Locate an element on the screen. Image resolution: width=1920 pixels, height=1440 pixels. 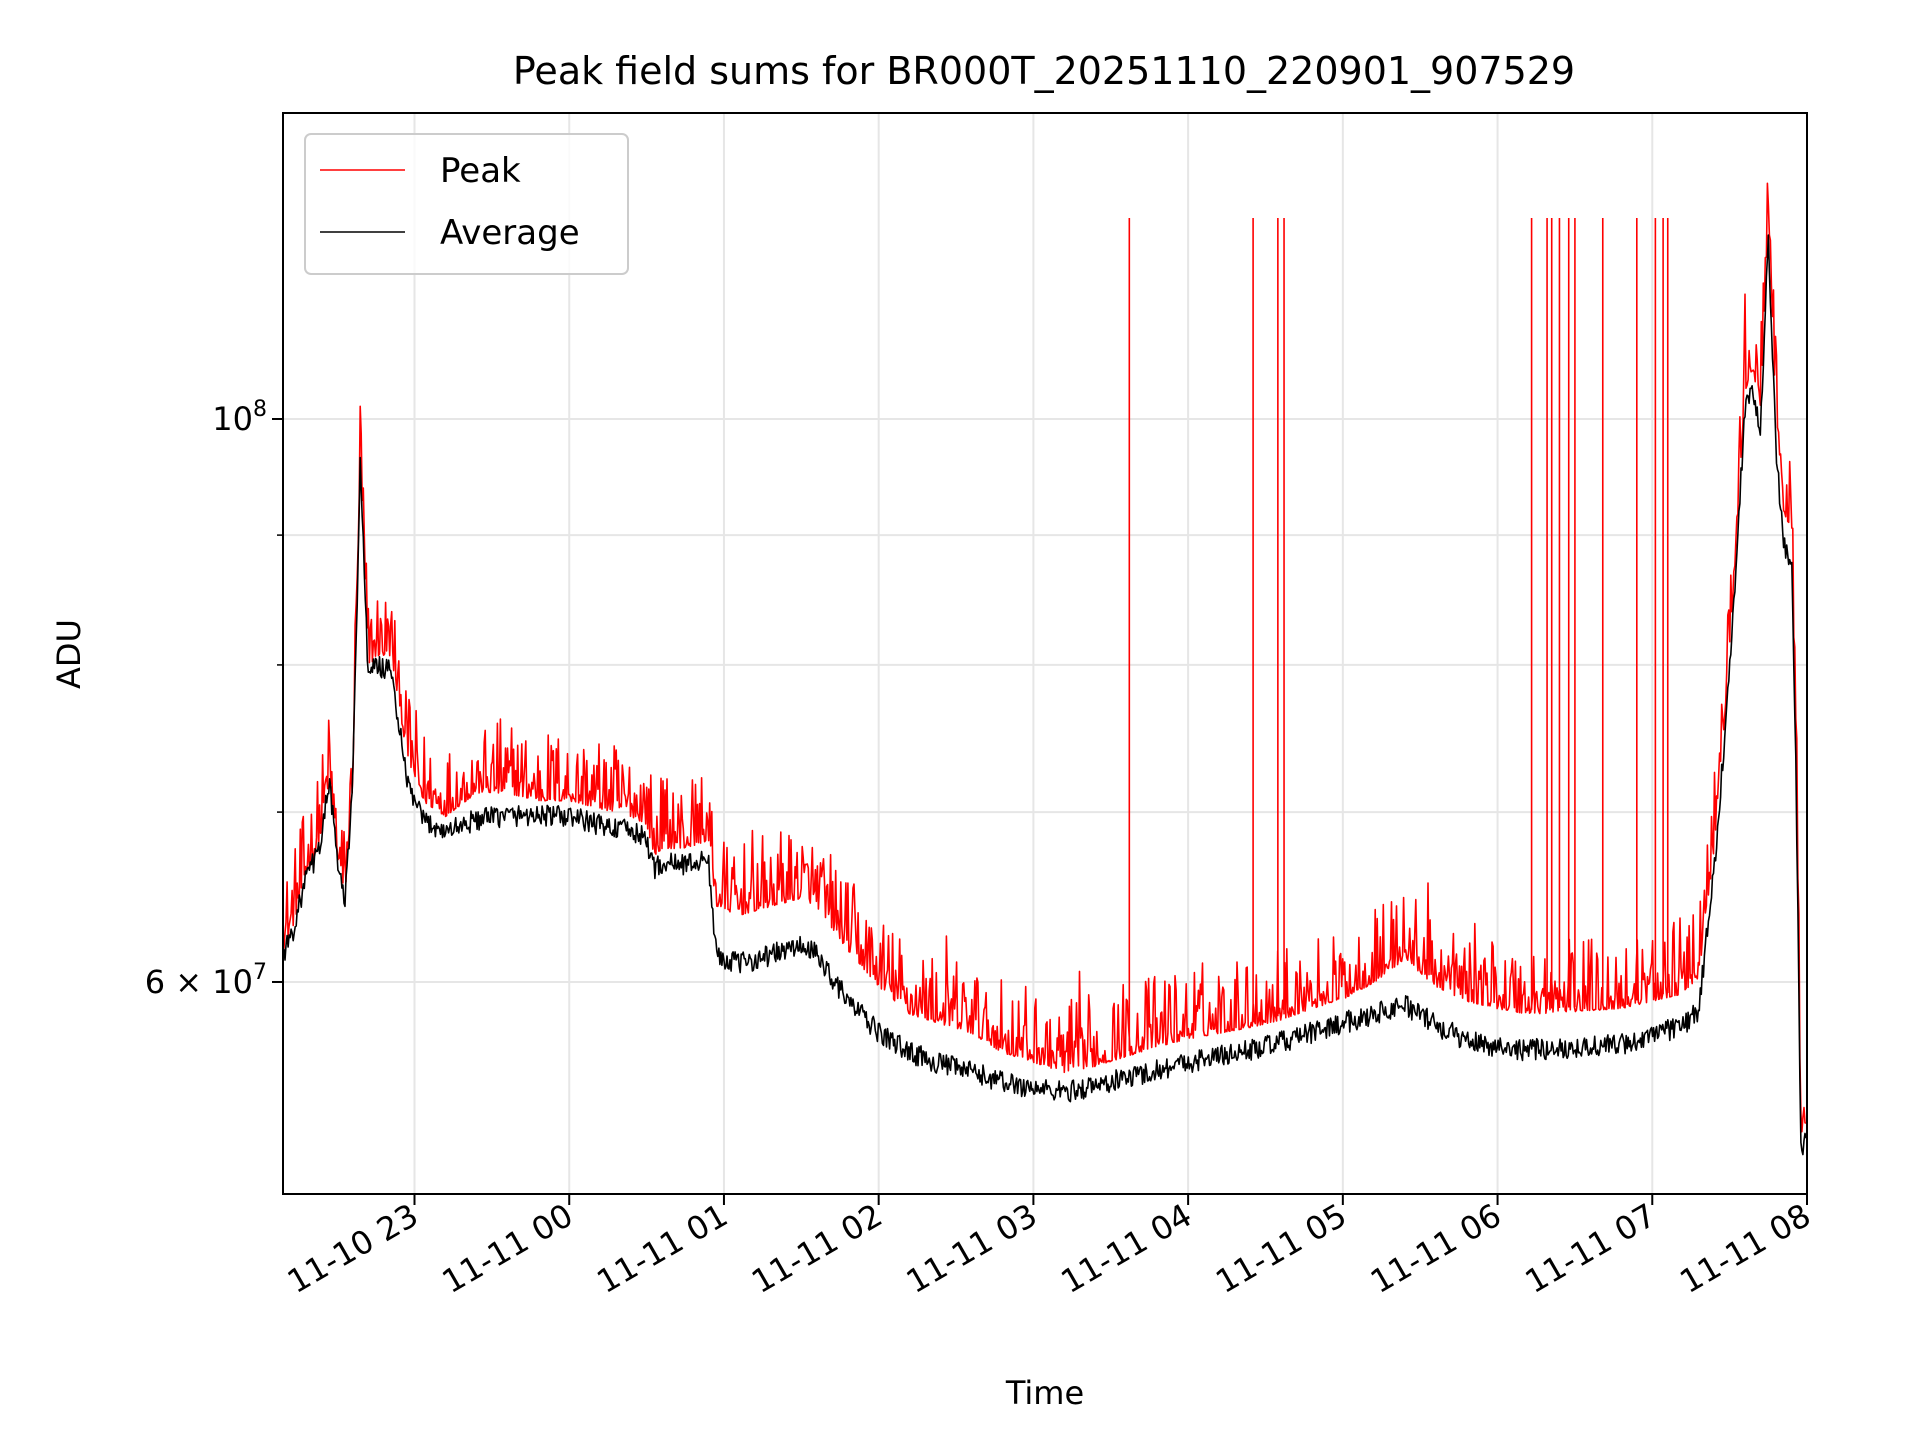
legend-label-average: Average is located at coordinates (510, 233).